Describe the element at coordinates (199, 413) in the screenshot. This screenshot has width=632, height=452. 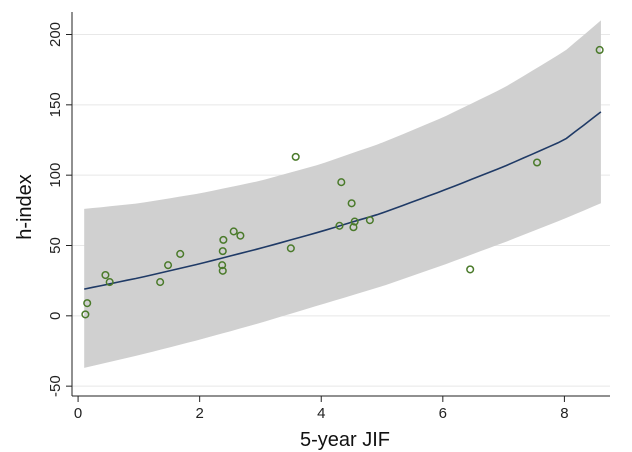
I see `x-tick-label: 2` at that location.